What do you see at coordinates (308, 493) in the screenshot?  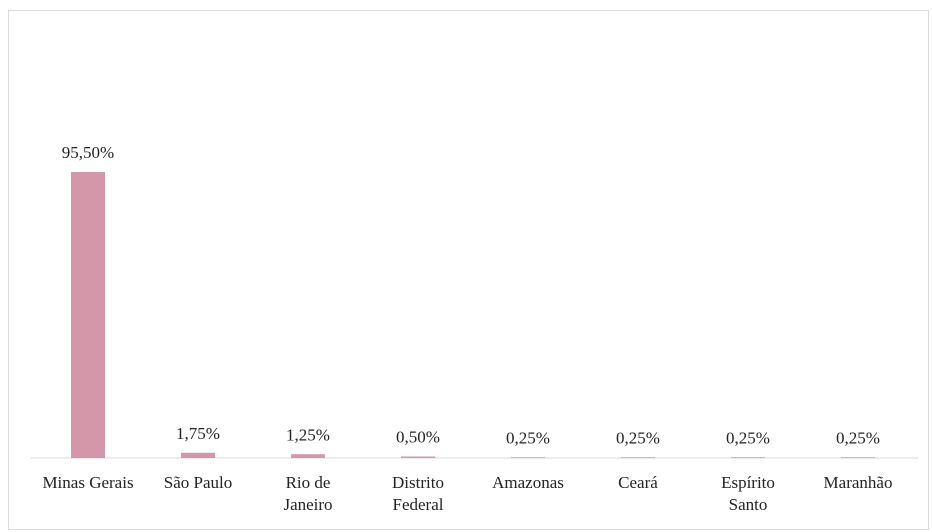 I see `x-tick-label: Rio de Janeiro` at bounding box center [308, 493].